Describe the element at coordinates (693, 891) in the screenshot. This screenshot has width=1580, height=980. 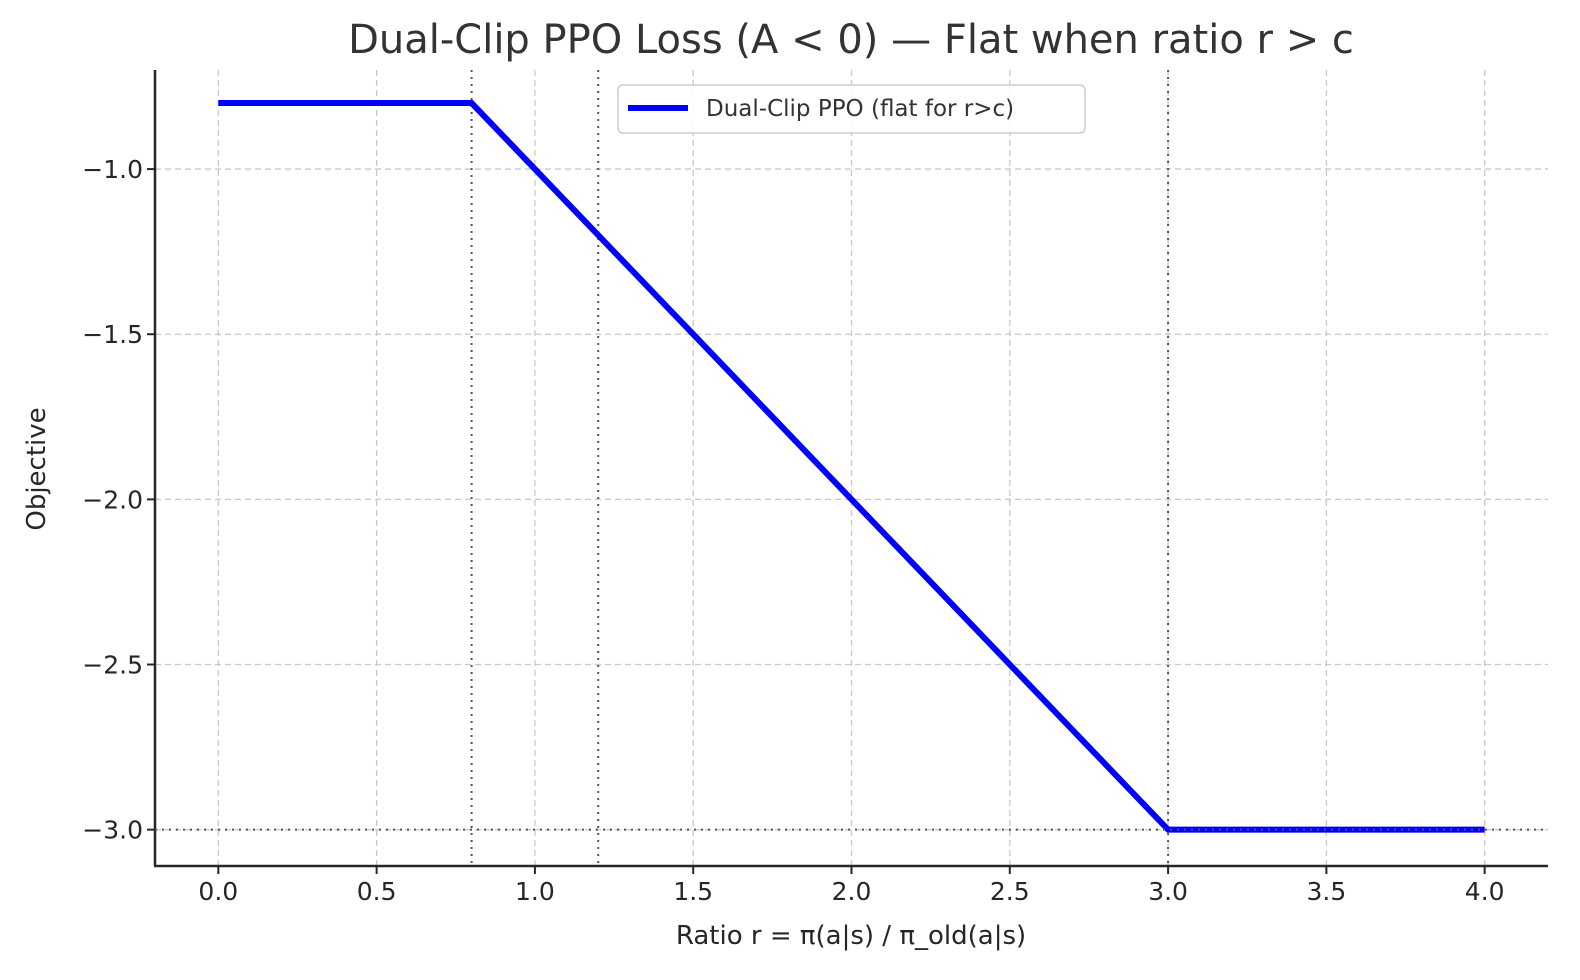
I see `x-tick-label: 1.5` at that location.